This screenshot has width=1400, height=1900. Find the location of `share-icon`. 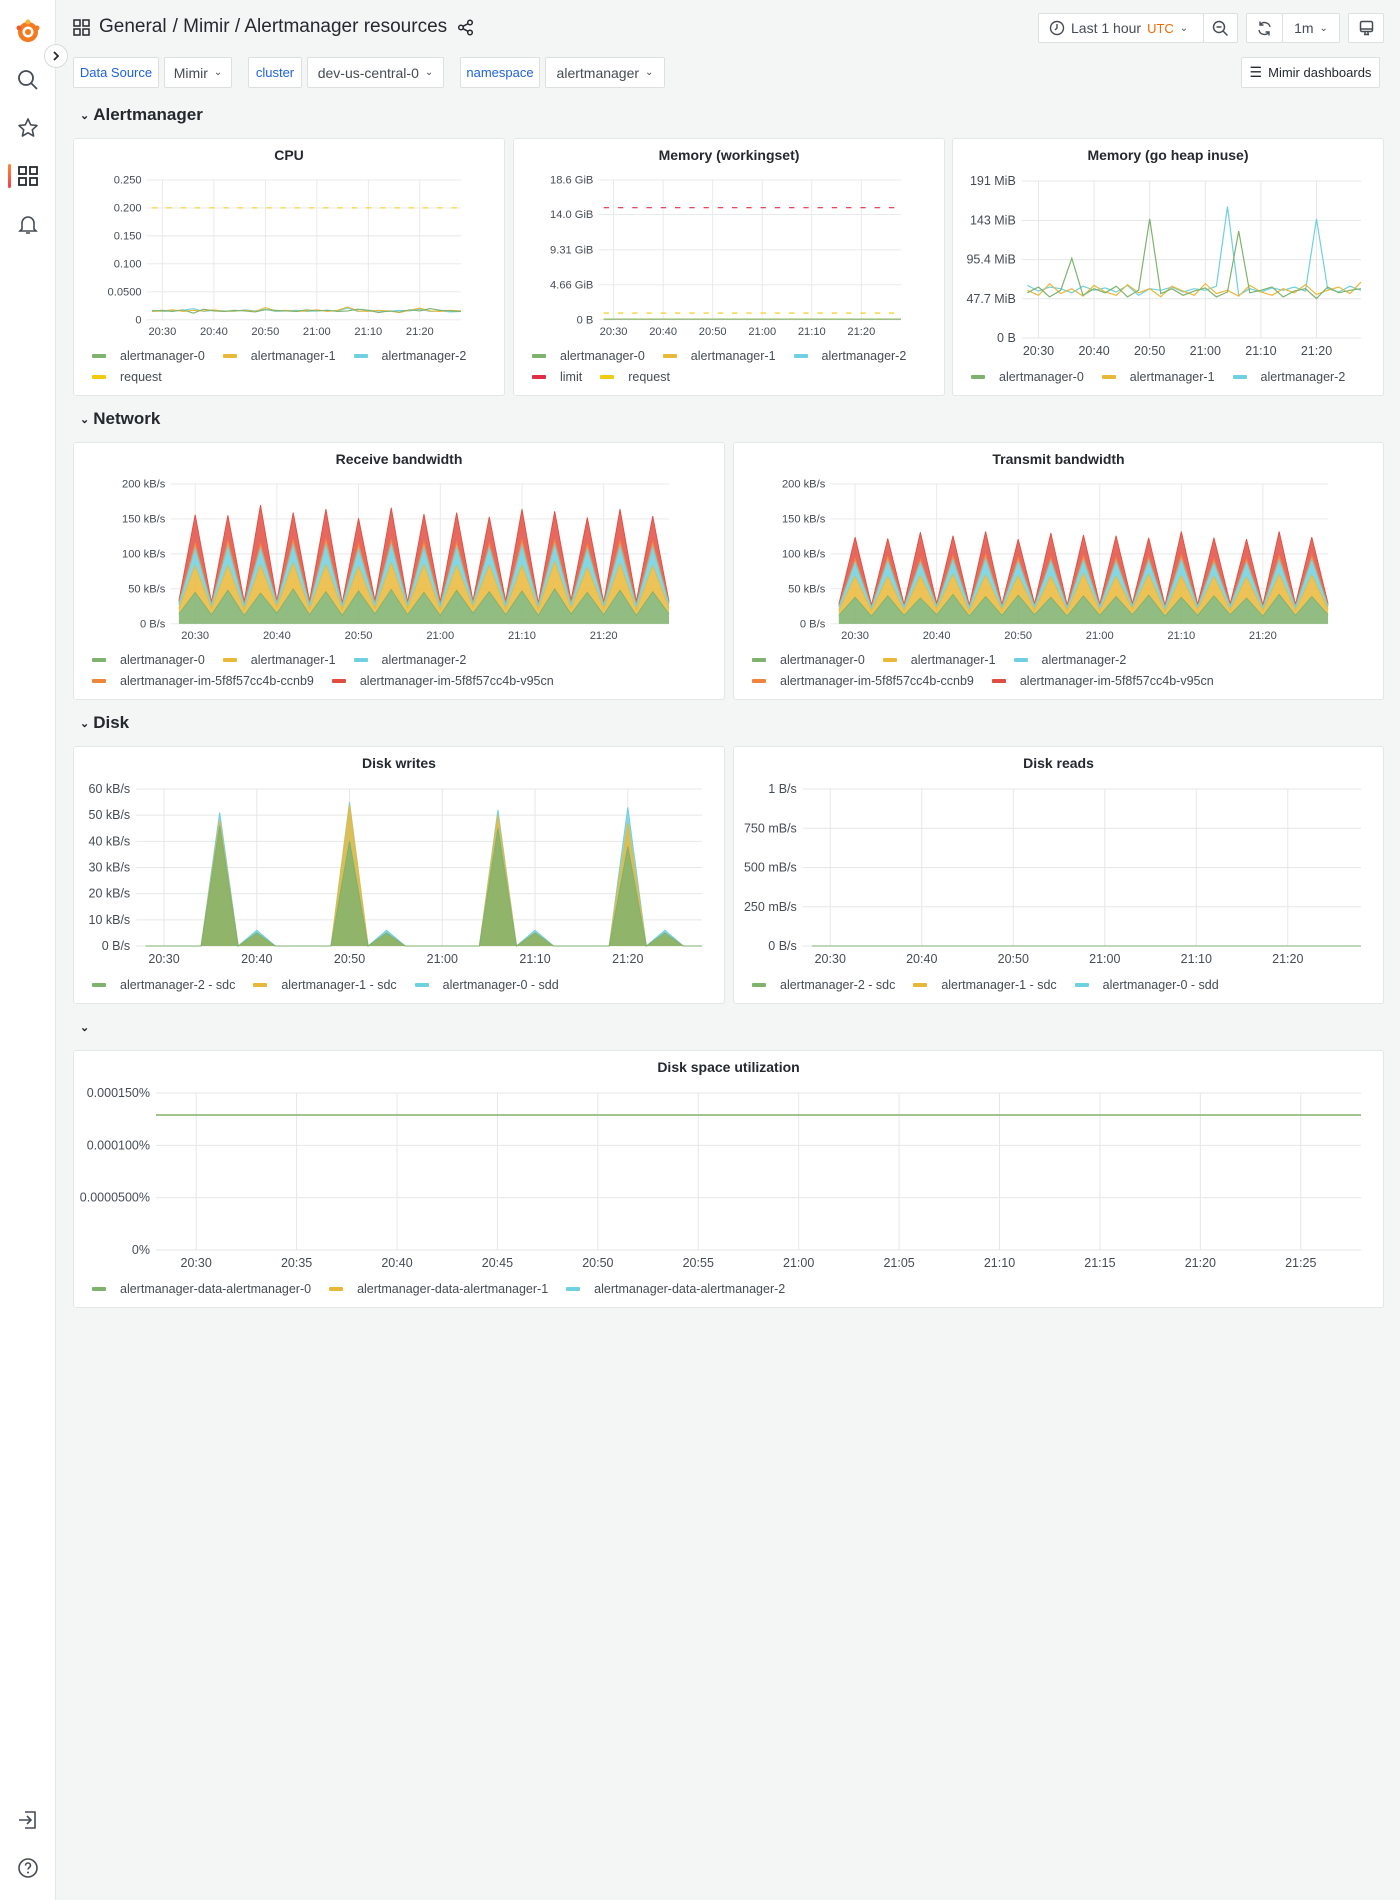

share-icon is located at coordinates (465, 27).